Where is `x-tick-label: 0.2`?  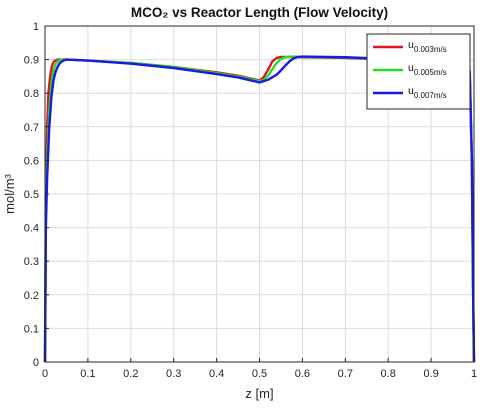
x-tick-label: 0.2 is located at coordinates (130, 374).